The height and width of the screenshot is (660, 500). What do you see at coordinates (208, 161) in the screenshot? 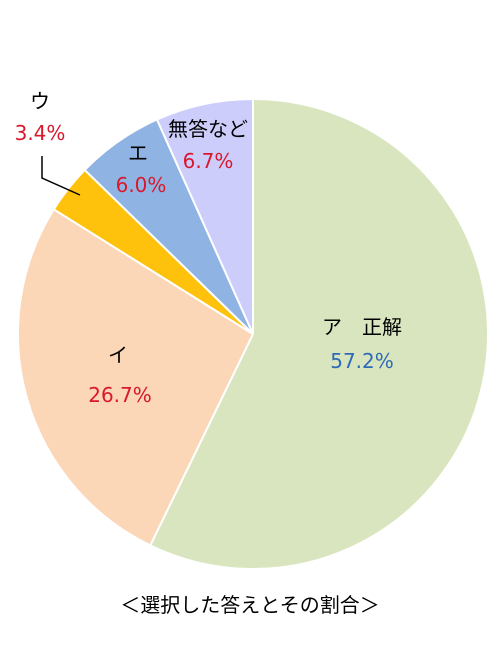
I see `slice-value-label: 6.7%` at bounding box center [208, 161].